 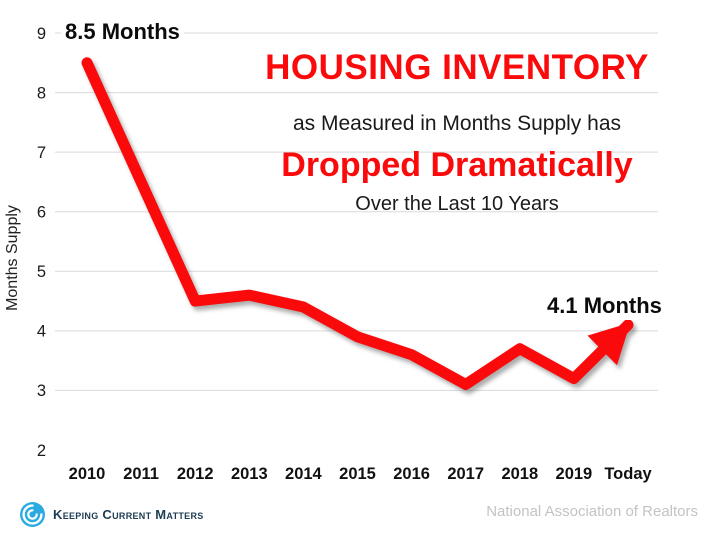 I want to click on x-tick-label-2011: 2011, so click(x=141, y=474).